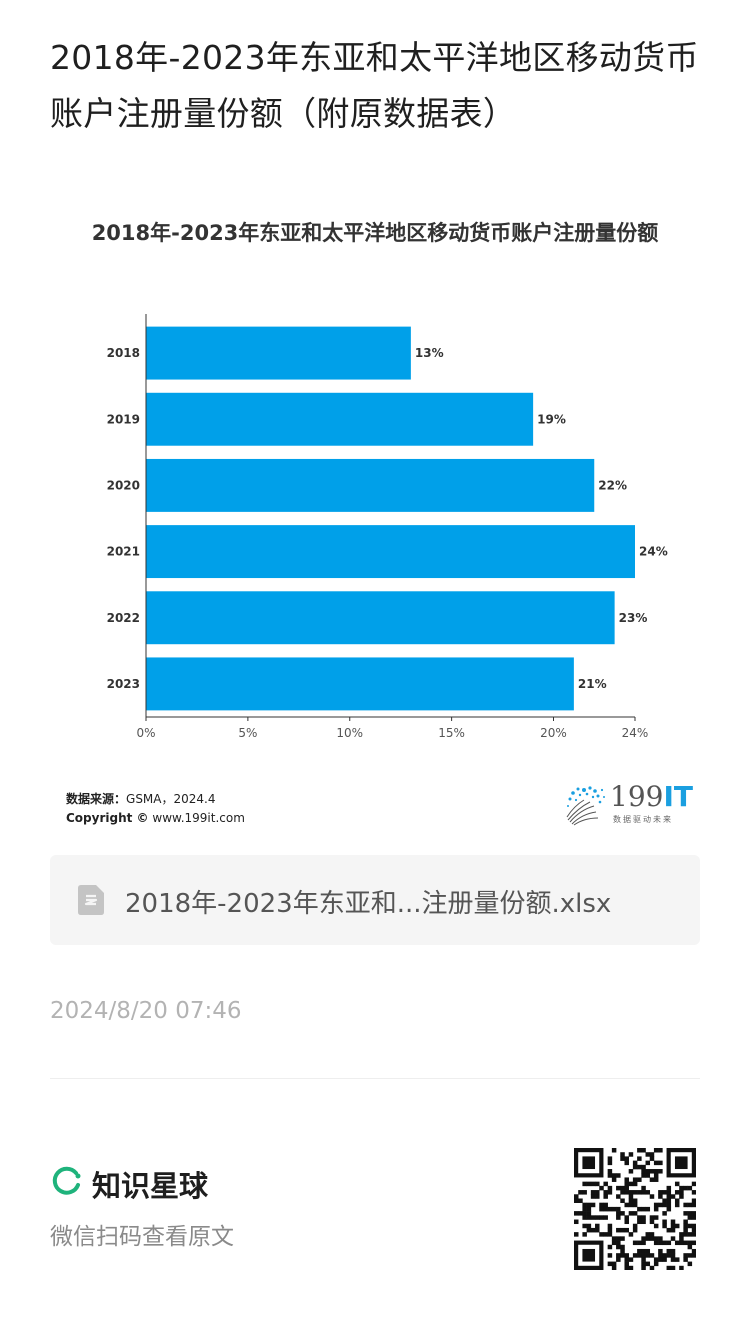 The image size is (750, 1336). Describe the element at coordinates (146, 1011) in the screenshot. I see `post-timestamp: 2024/8/20 07:46` at that location.